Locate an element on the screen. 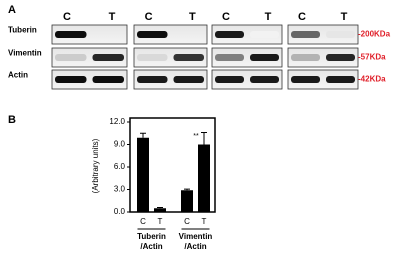  y-tick-label: 12.0 is located at coordinates (117, 121).